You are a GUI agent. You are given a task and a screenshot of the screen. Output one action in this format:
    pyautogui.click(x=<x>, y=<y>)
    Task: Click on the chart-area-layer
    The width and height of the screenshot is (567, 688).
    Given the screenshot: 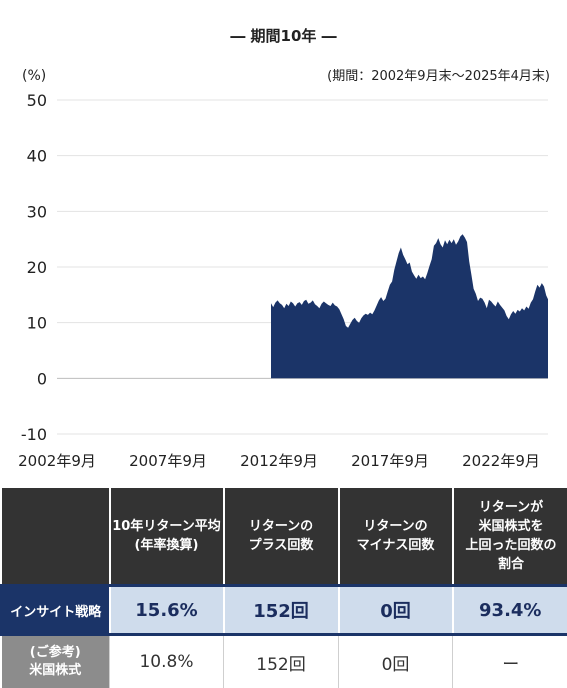 What is the action you would take?
    pyautogui.click(x=409, y=306)
    